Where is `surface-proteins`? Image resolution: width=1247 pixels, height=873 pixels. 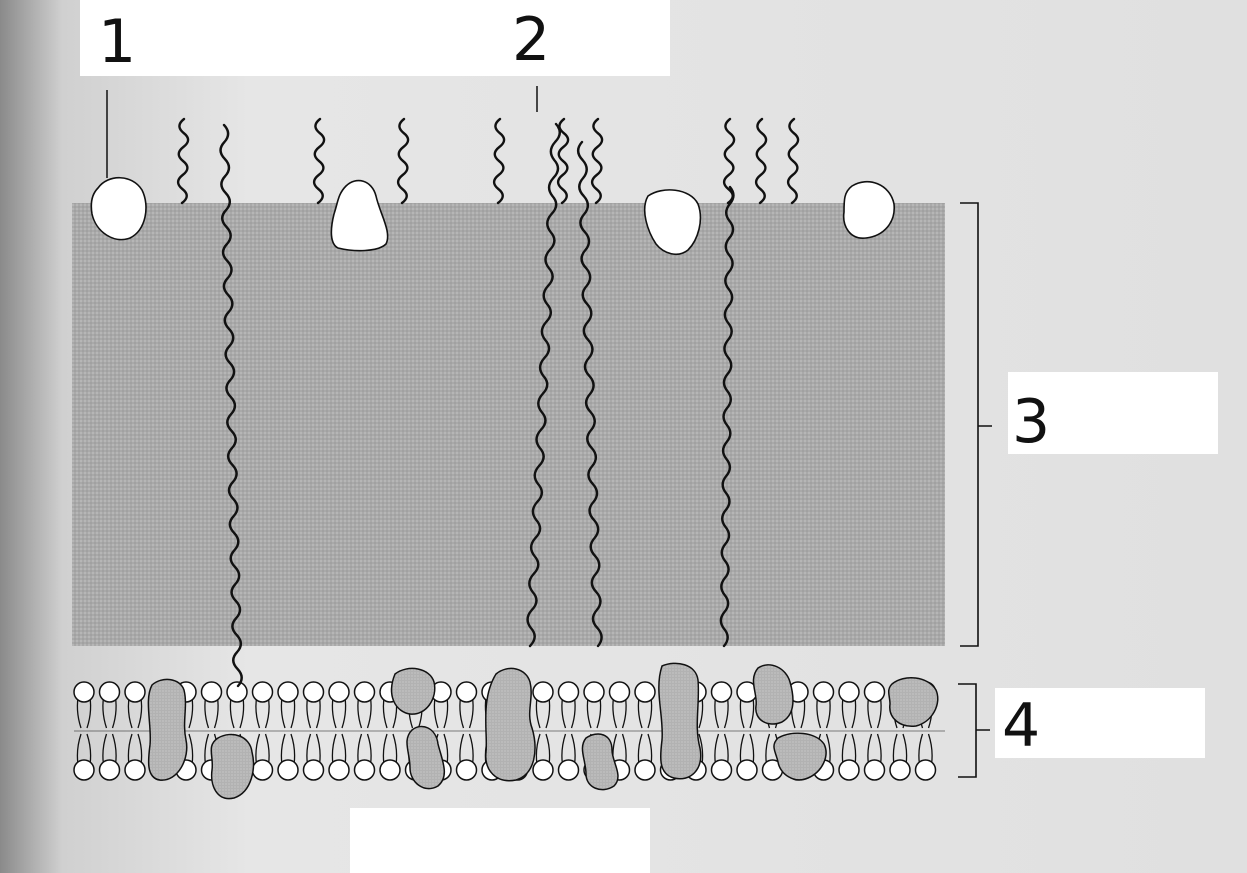
surface-proteins is located at coordinates (492, 216).